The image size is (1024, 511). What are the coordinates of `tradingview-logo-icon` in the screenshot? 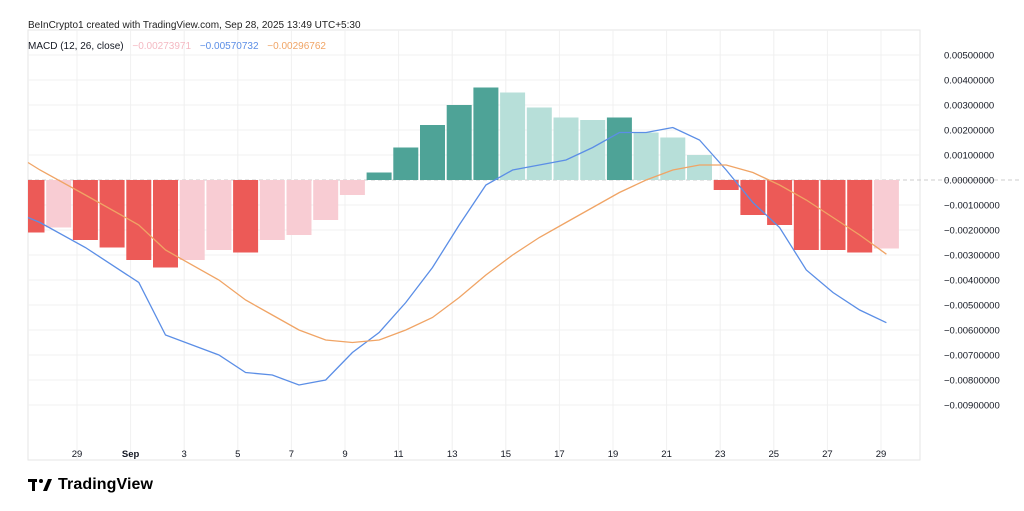 It's located at (40, 485).